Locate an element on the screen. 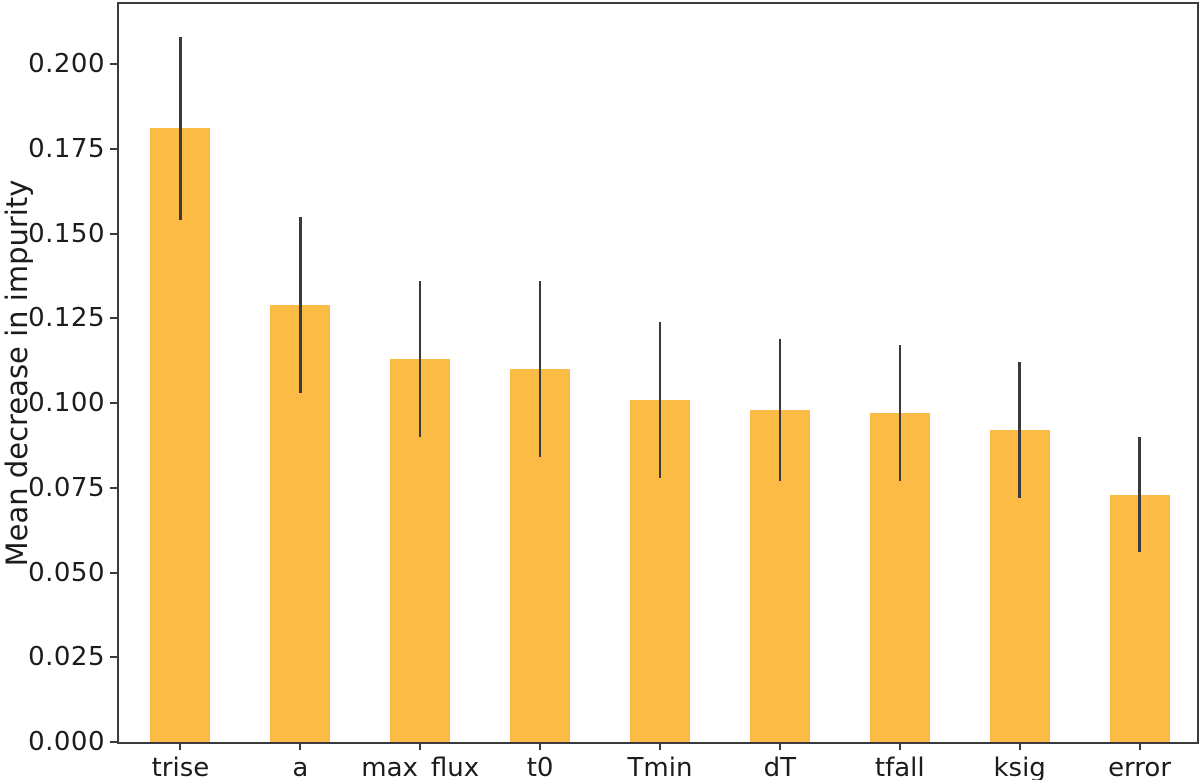  x-tick-label-ksig: ksig is located at coordinates (1019, 766).